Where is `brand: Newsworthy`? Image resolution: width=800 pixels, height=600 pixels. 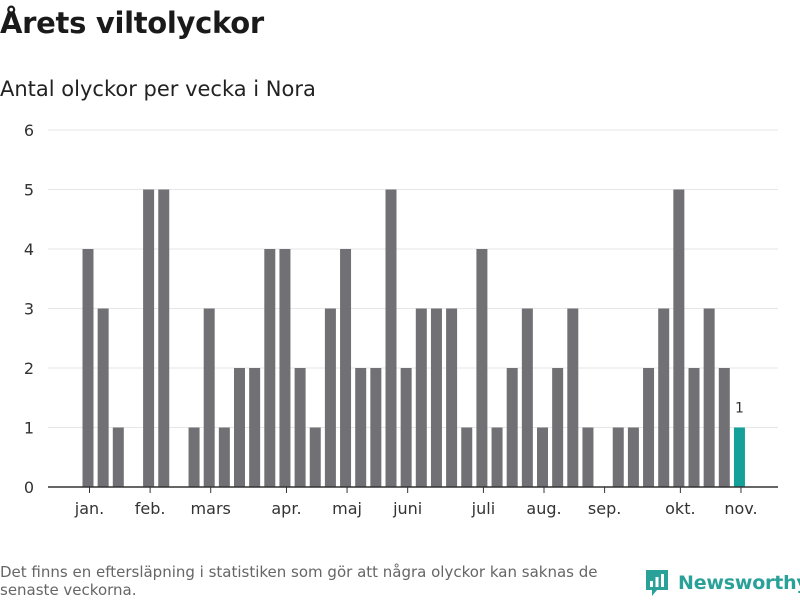 brand: Newsworthy is located at coordinates (722, 583).